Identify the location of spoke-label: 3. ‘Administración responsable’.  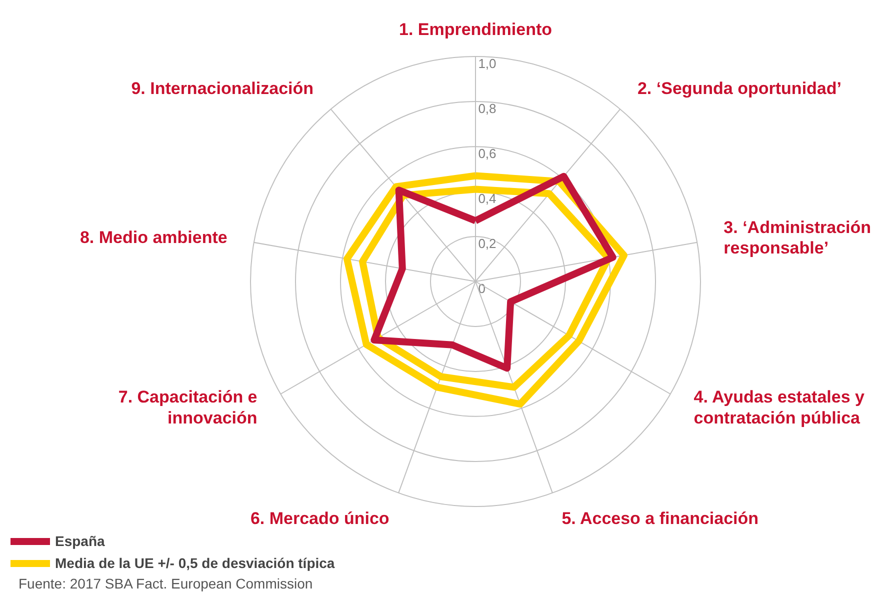
(798, 238).